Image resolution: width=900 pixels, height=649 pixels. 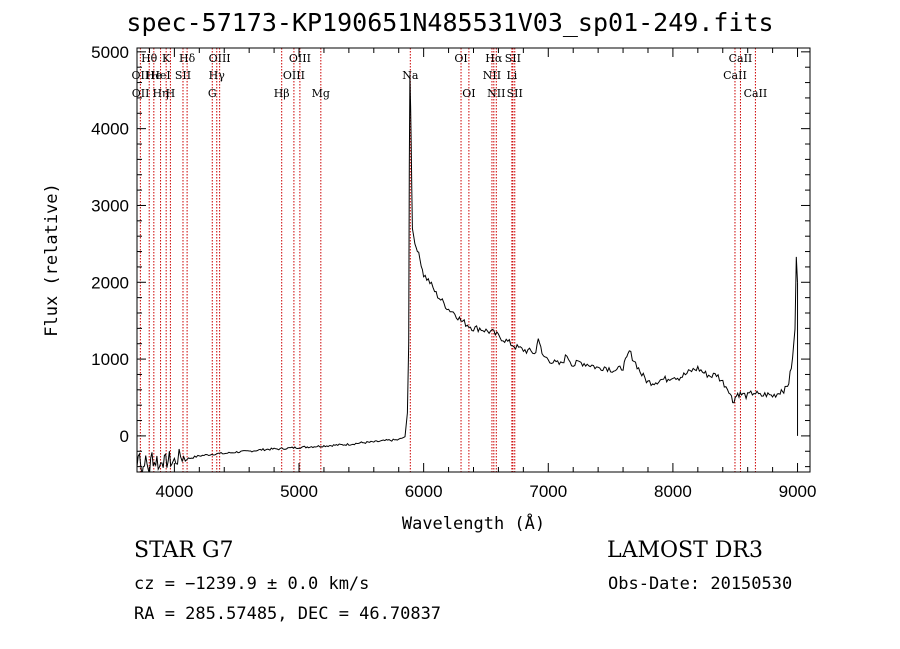 What do you see at coordinates (110, 52) in the screenshot?
I see `y-tick-label: 5000` at bounding box center [110, 52].